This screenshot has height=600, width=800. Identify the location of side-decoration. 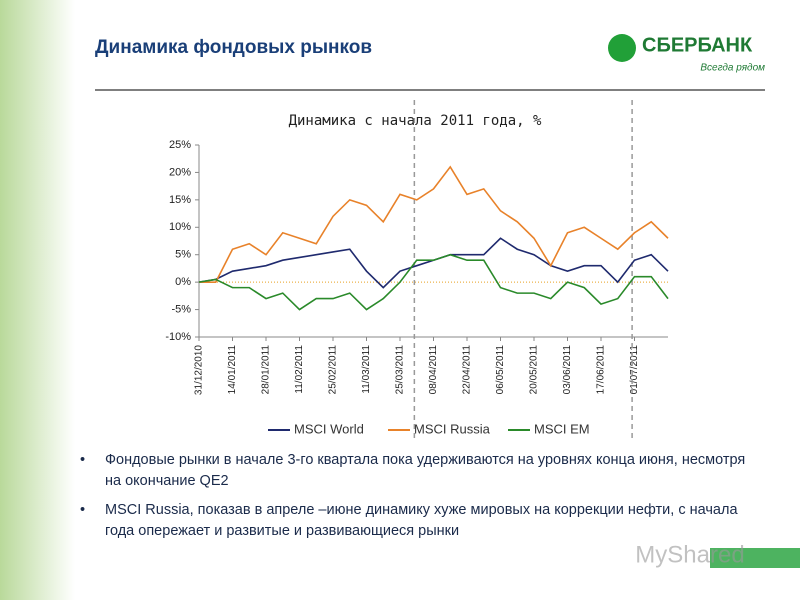
(37, 300).